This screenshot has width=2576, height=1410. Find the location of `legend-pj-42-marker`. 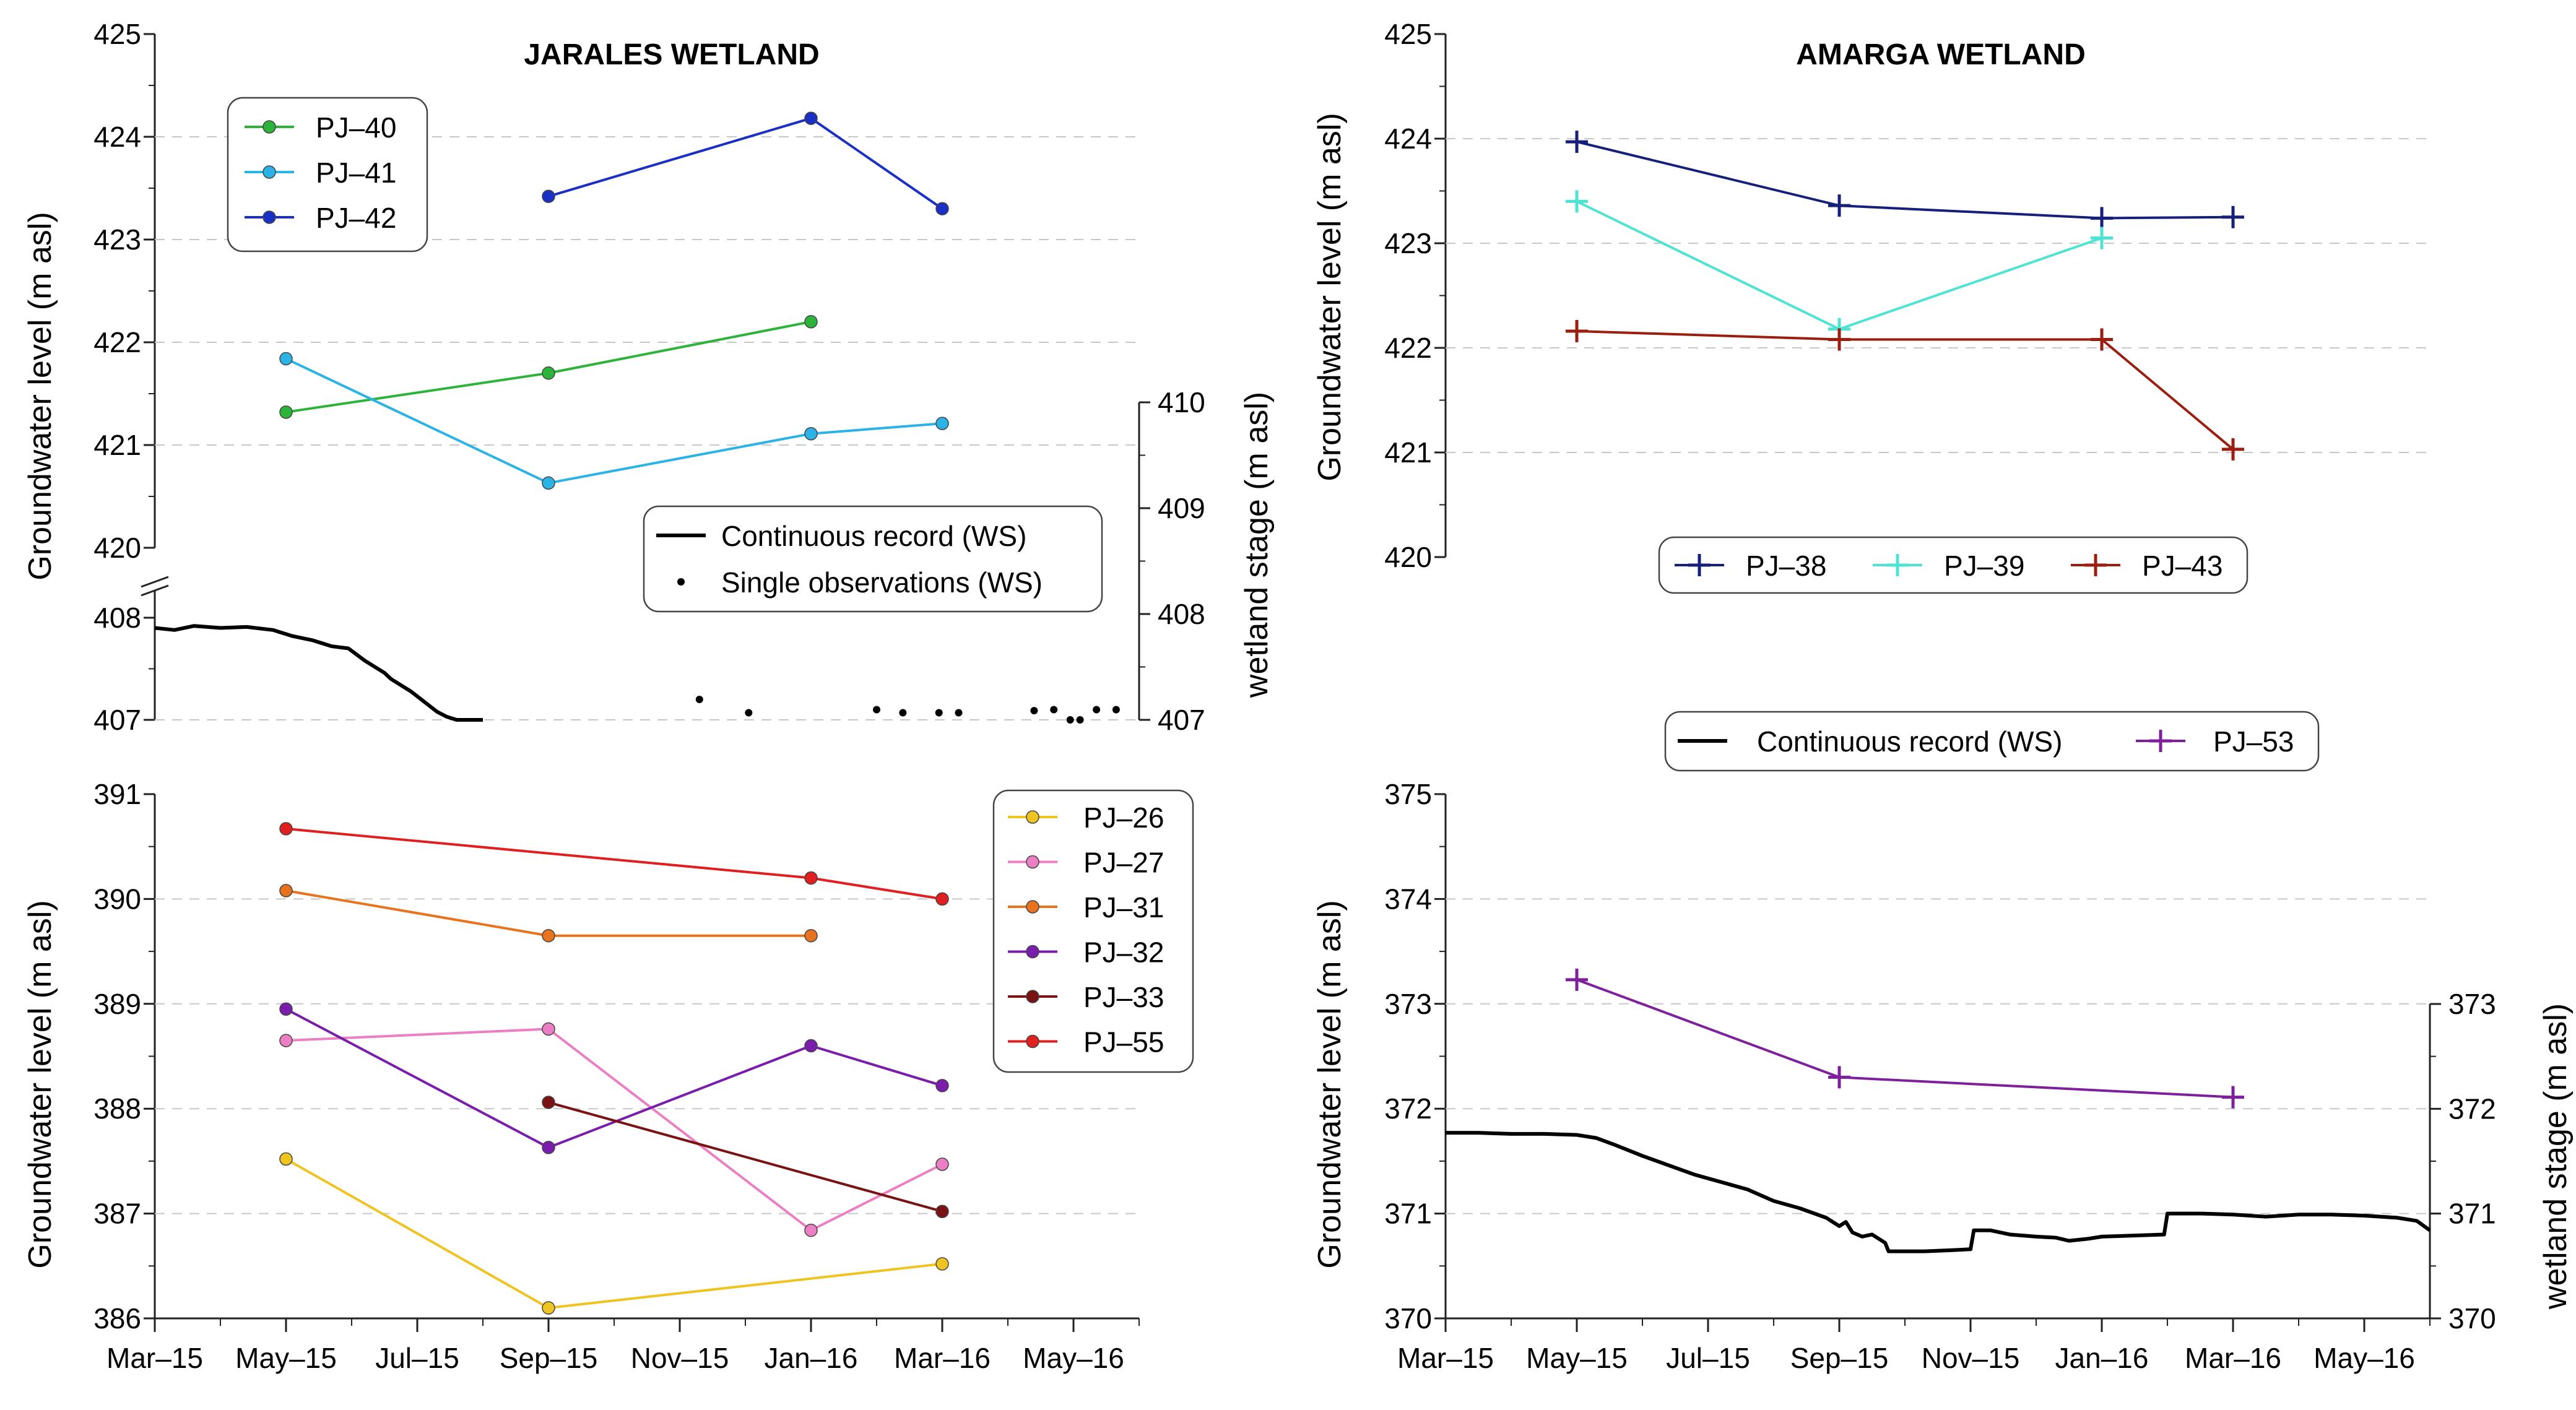

legend-pj-42-marker is located at coordinates (269, 217).